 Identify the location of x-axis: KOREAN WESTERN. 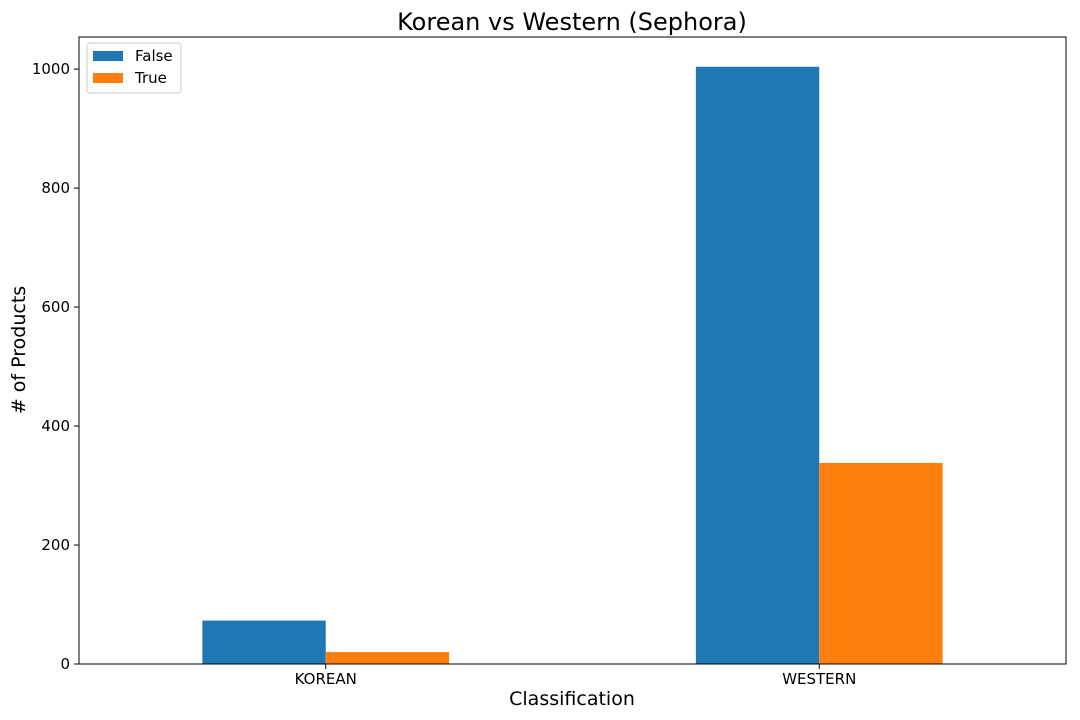
(575, 676).